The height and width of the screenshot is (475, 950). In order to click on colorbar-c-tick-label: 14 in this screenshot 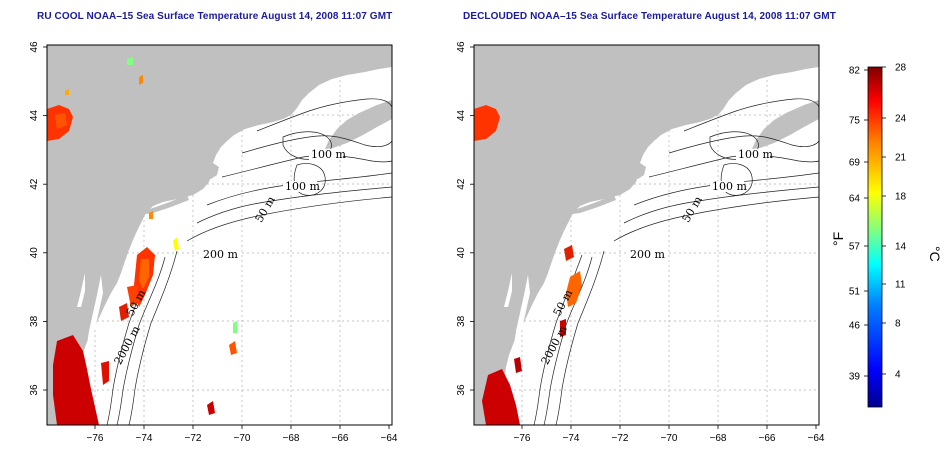, I will do `click(901, 247)`.